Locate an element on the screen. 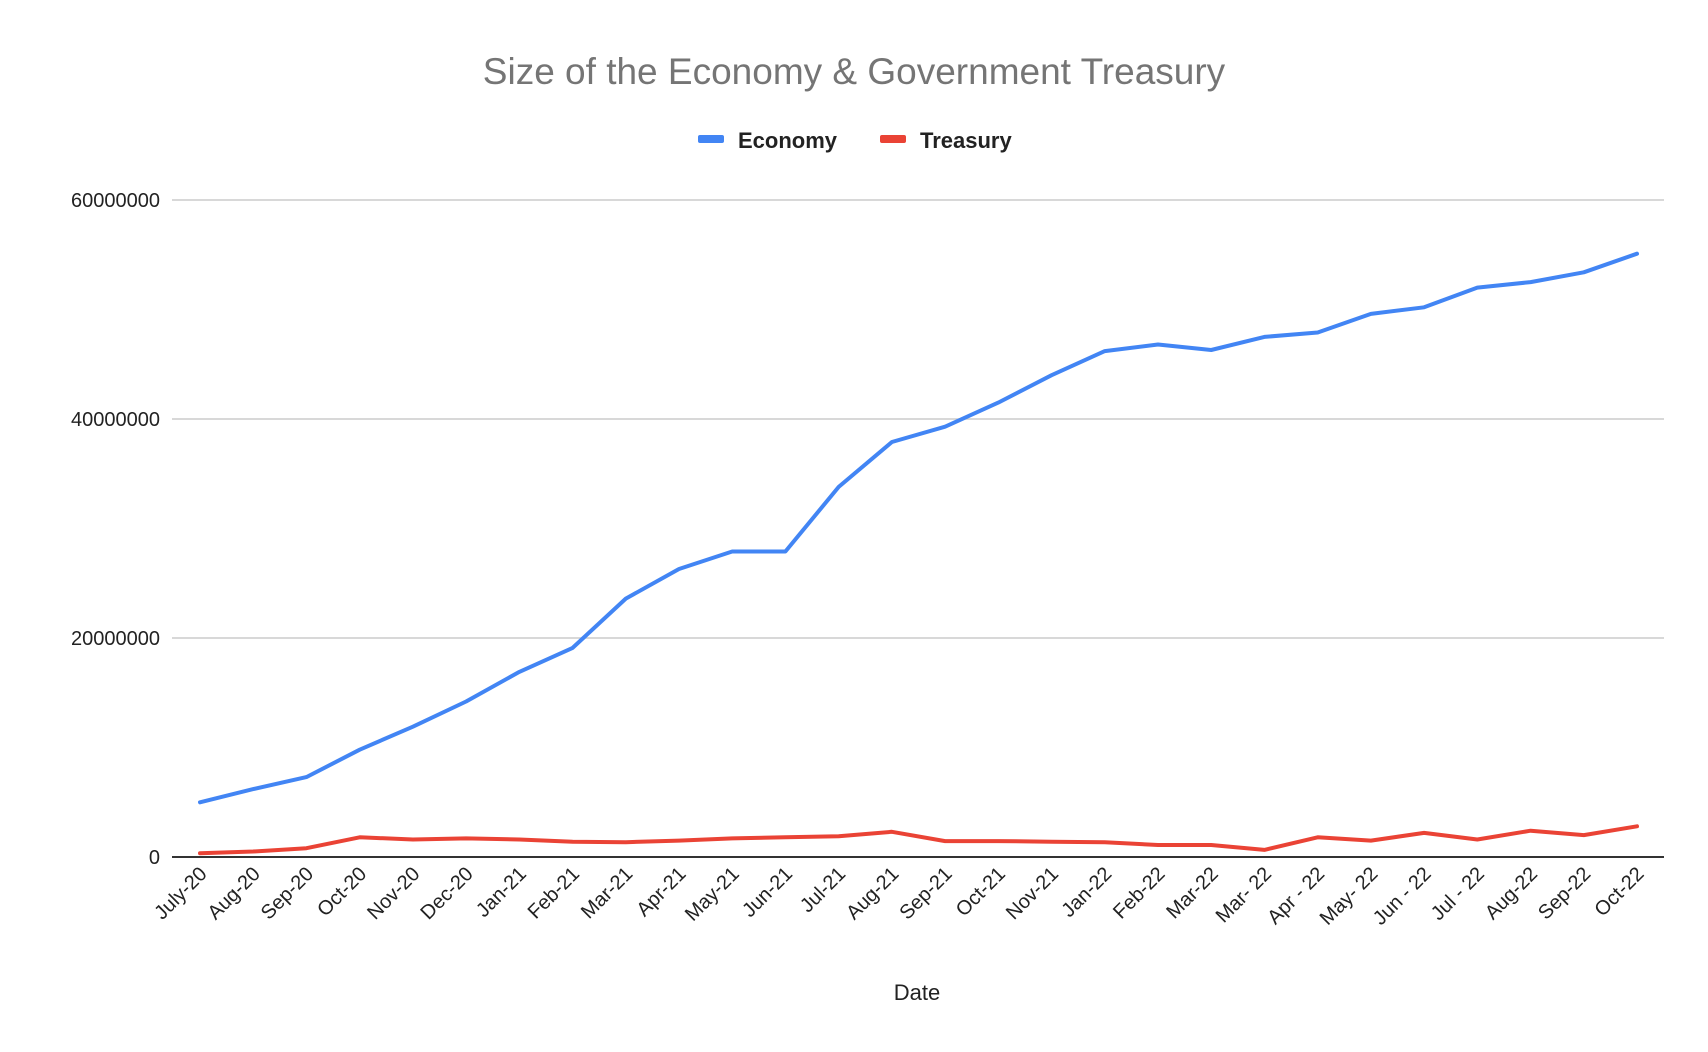  series-line-treasury is located at coordinates (918, 840).